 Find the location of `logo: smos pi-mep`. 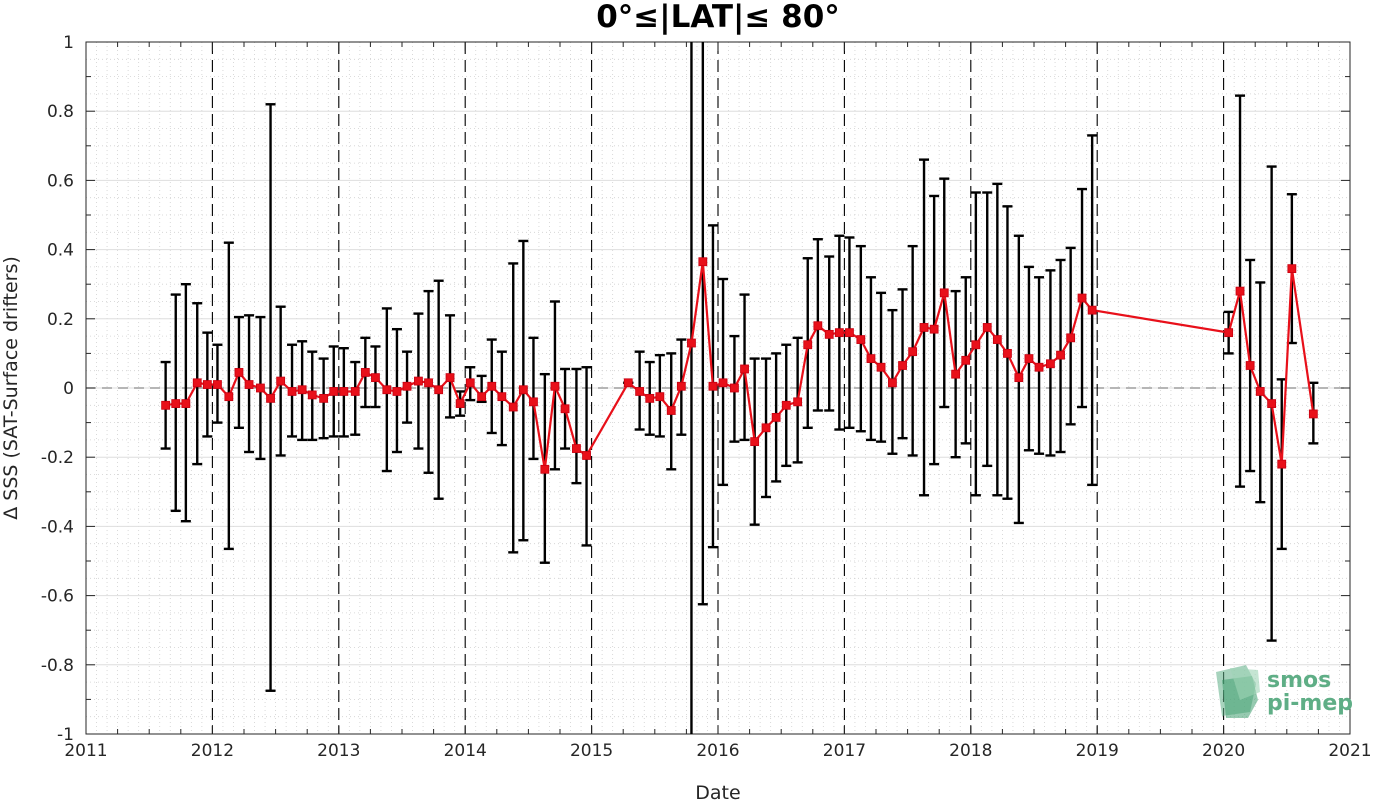

logo: smos pi-mep is located at coordinates (1284, 691).